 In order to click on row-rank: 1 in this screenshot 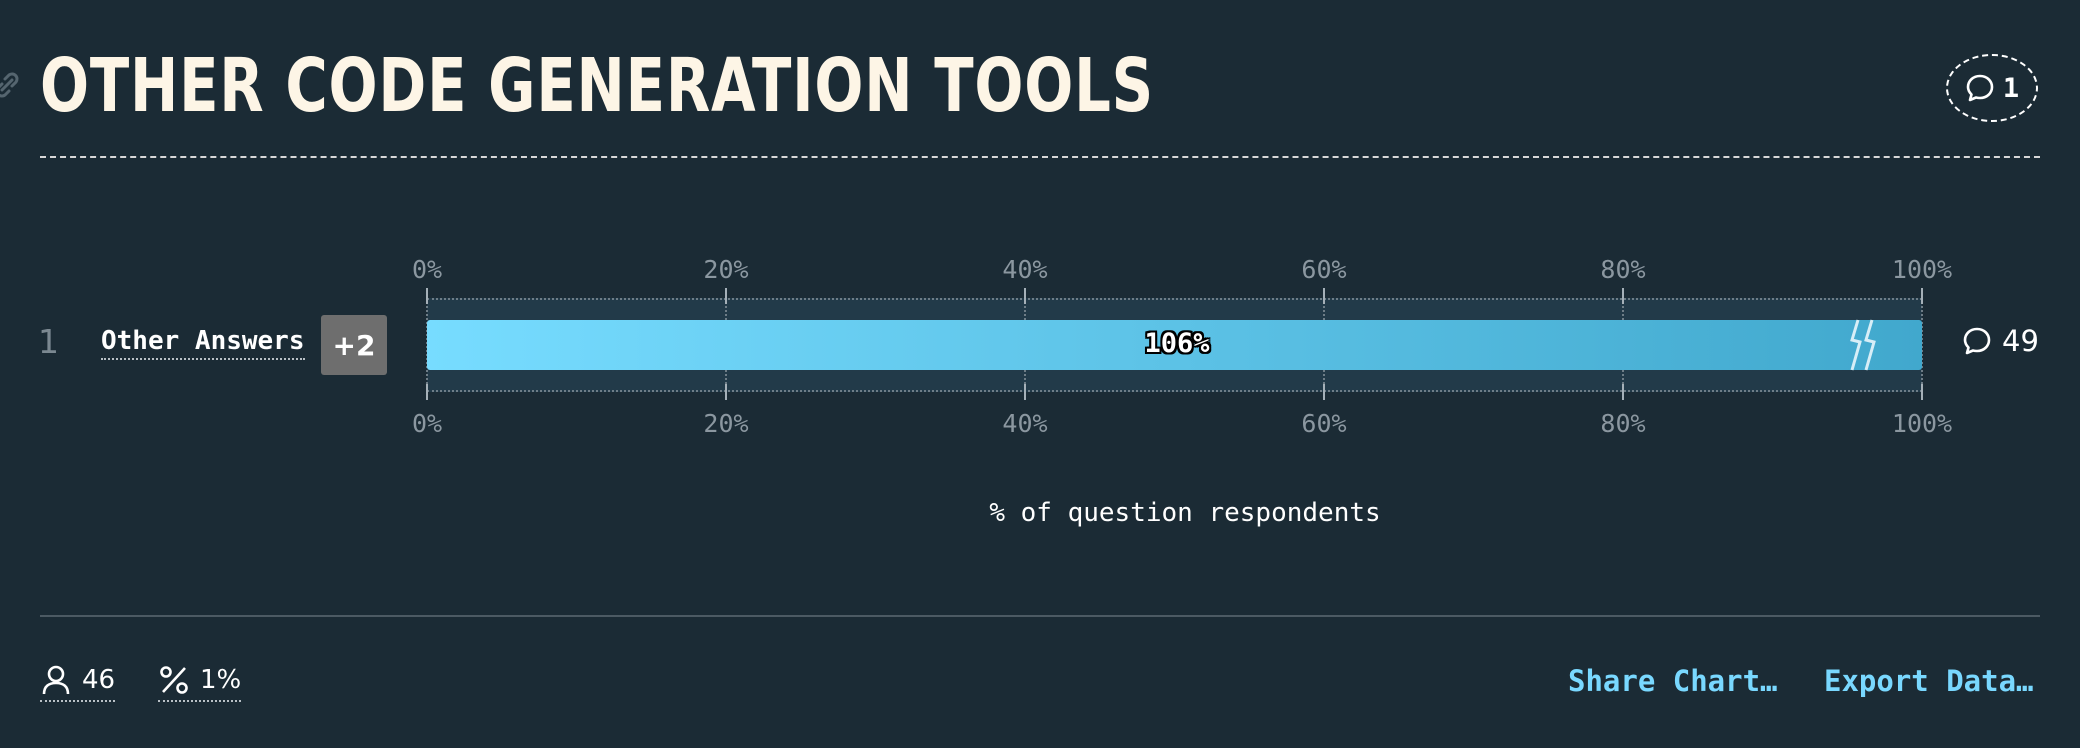, I will do `click(48, 341)`.